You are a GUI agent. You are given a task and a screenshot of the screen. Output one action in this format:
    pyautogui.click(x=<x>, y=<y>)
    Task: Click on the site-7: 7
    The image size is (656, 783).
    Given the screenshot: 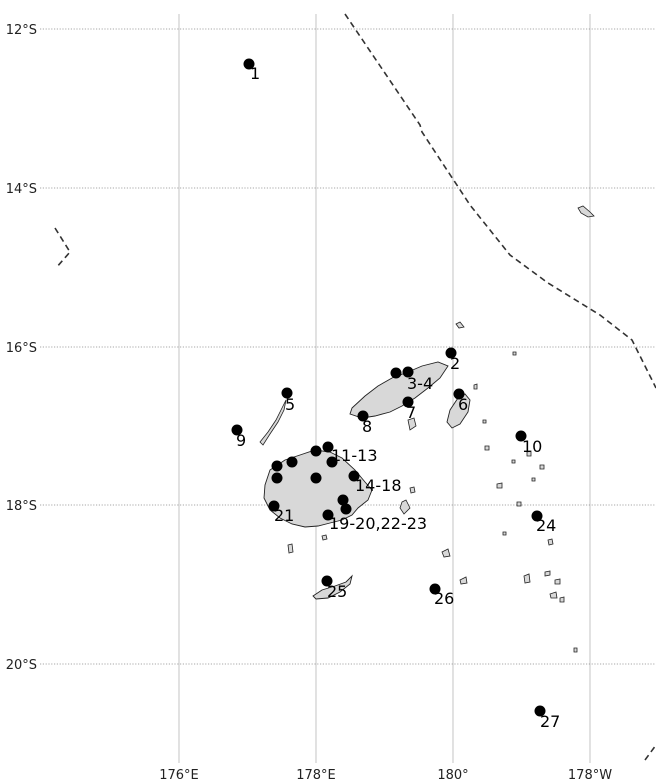 What is the action you would take?
    pyautogui.click(x=409, y=409)
    